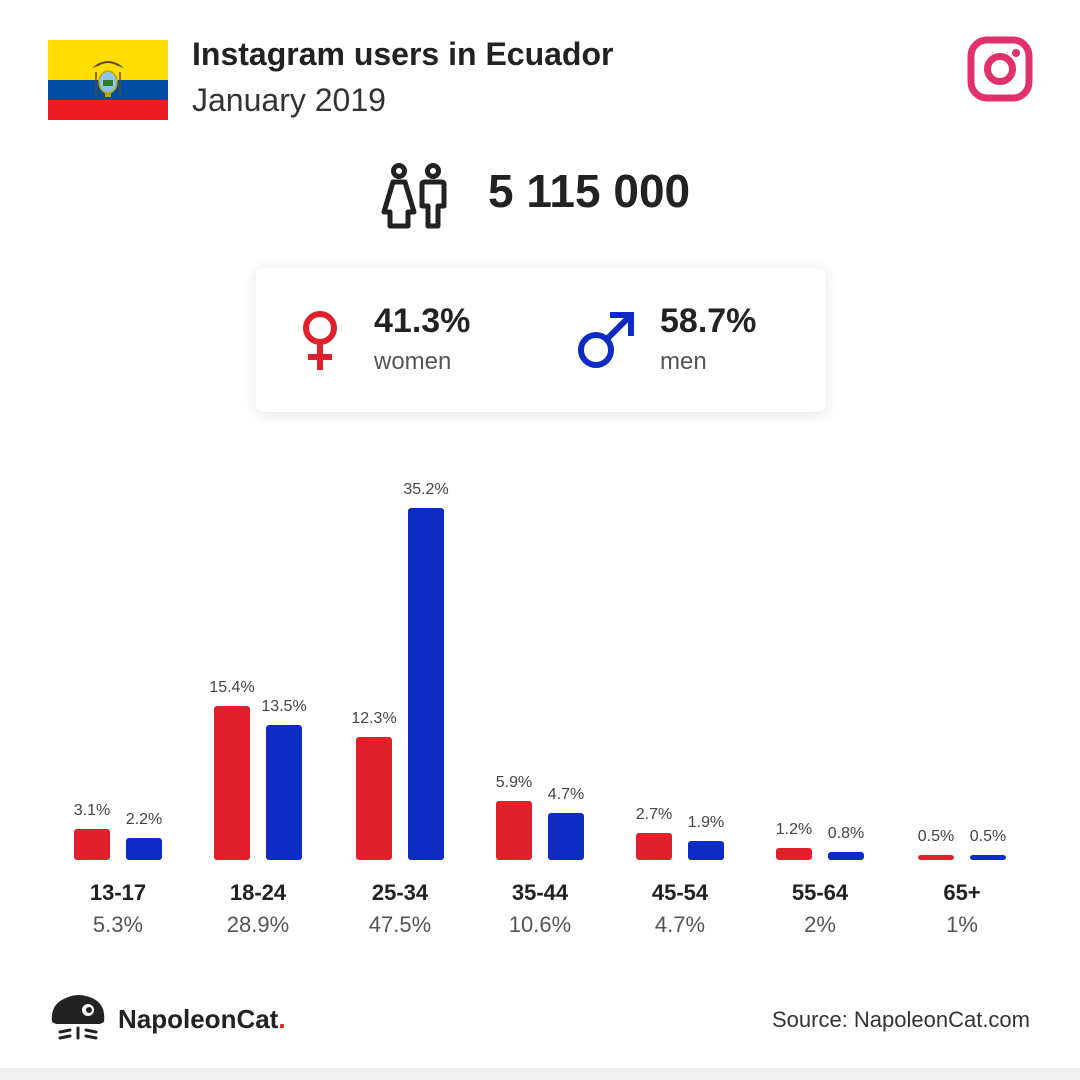 This screenshot has height=1080, width=1080. What do you see at coordinates (589, 191) in the screenshot?
I see `total-users: 5 115 000` at bounding box center [589, 191].